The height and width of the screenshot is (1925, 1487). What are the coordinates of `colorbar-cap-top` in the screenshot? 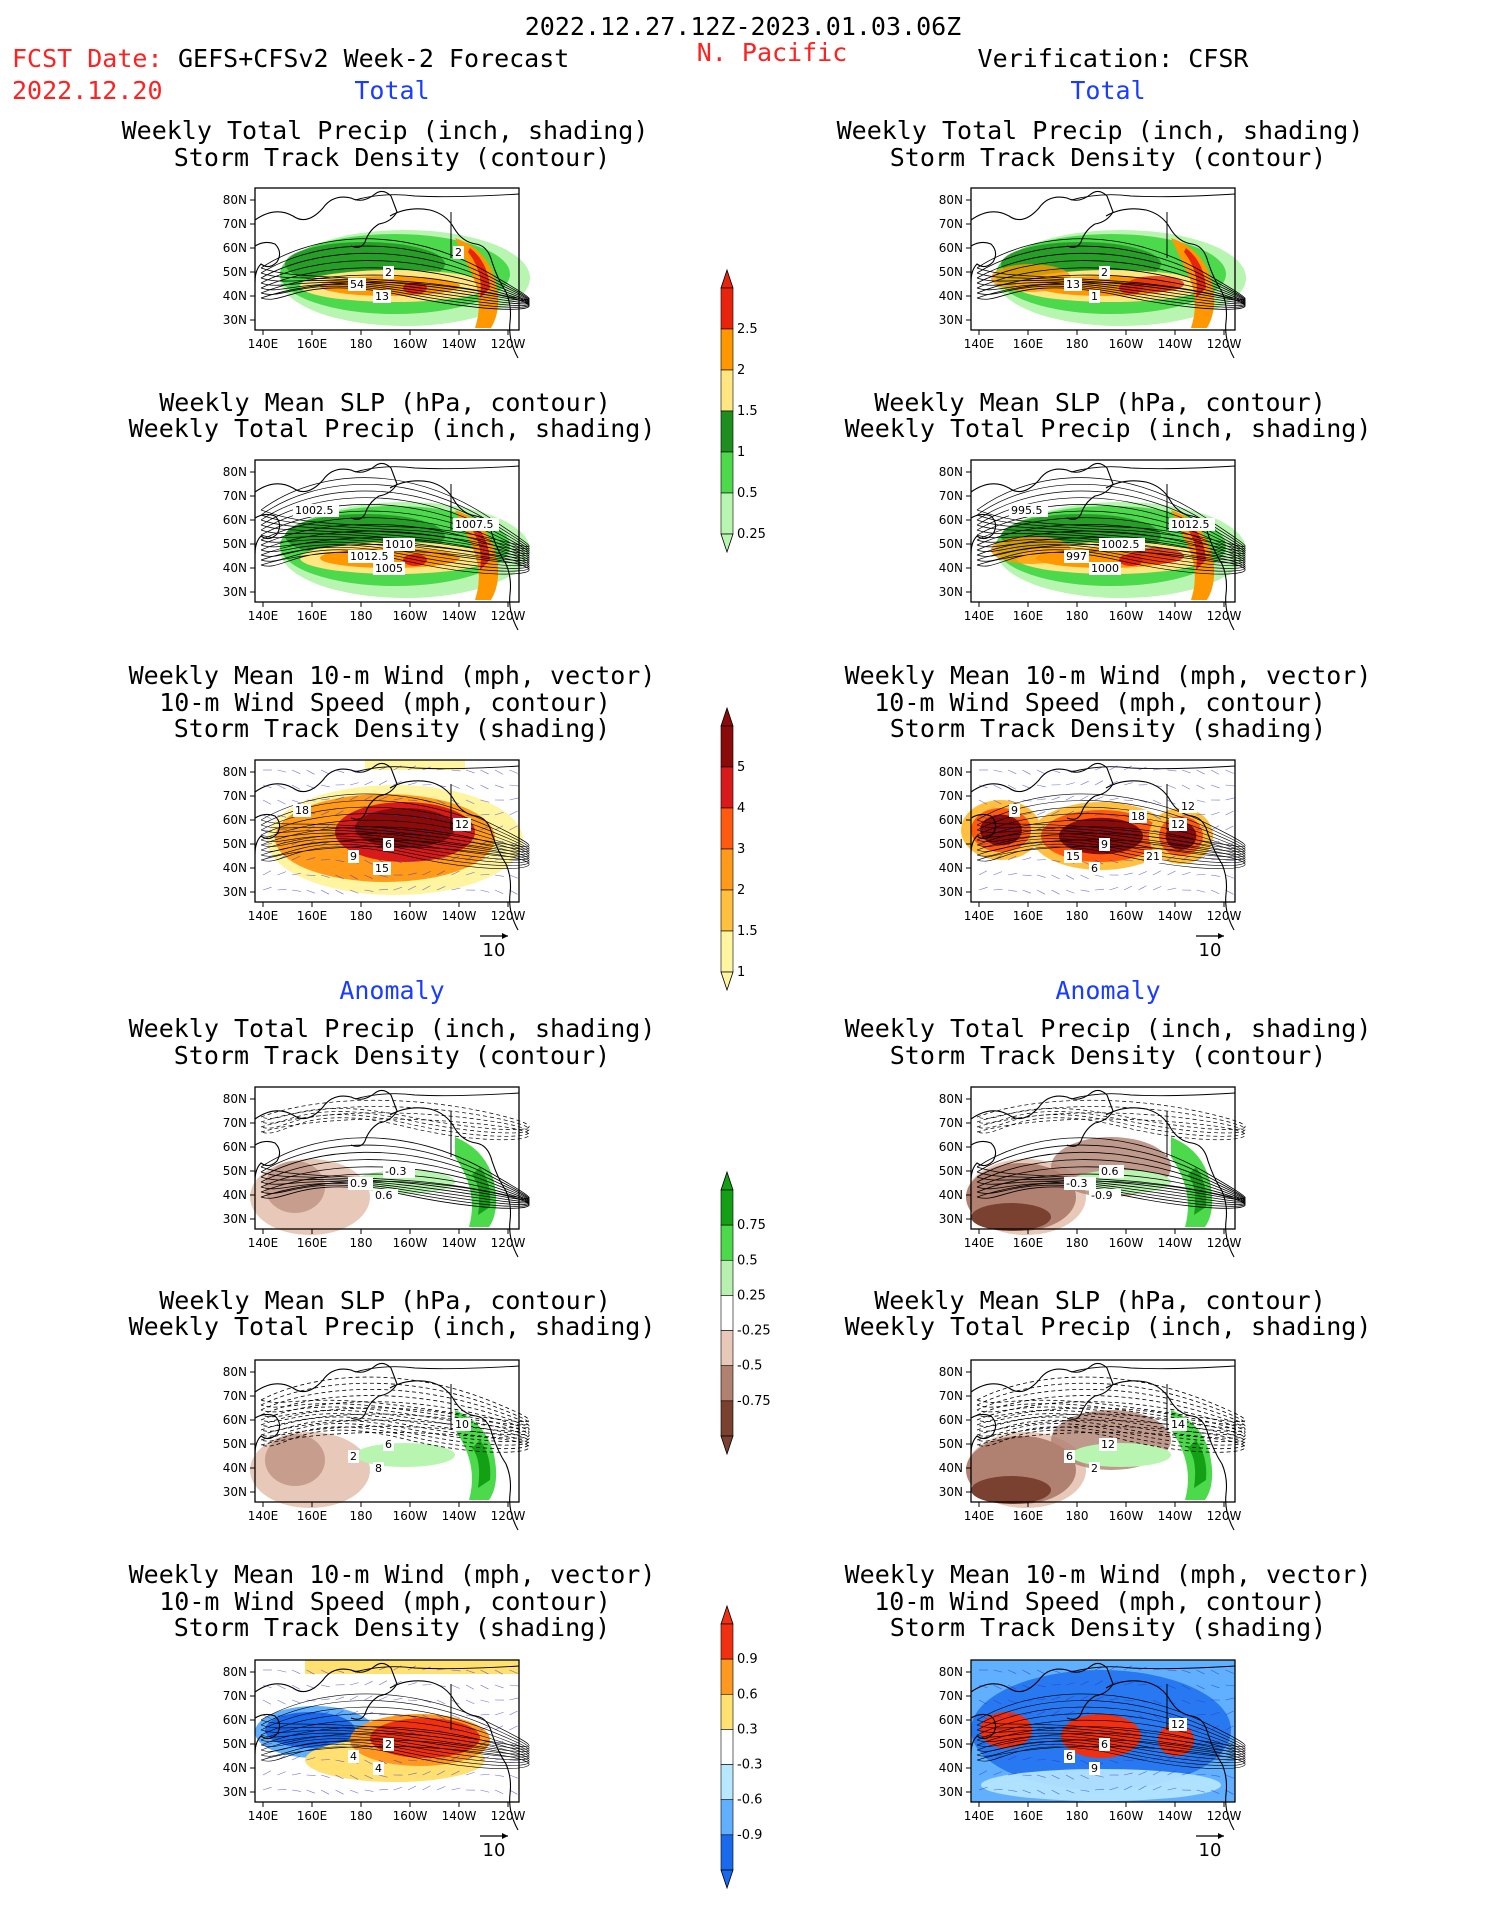 It's located at (727, 1180).